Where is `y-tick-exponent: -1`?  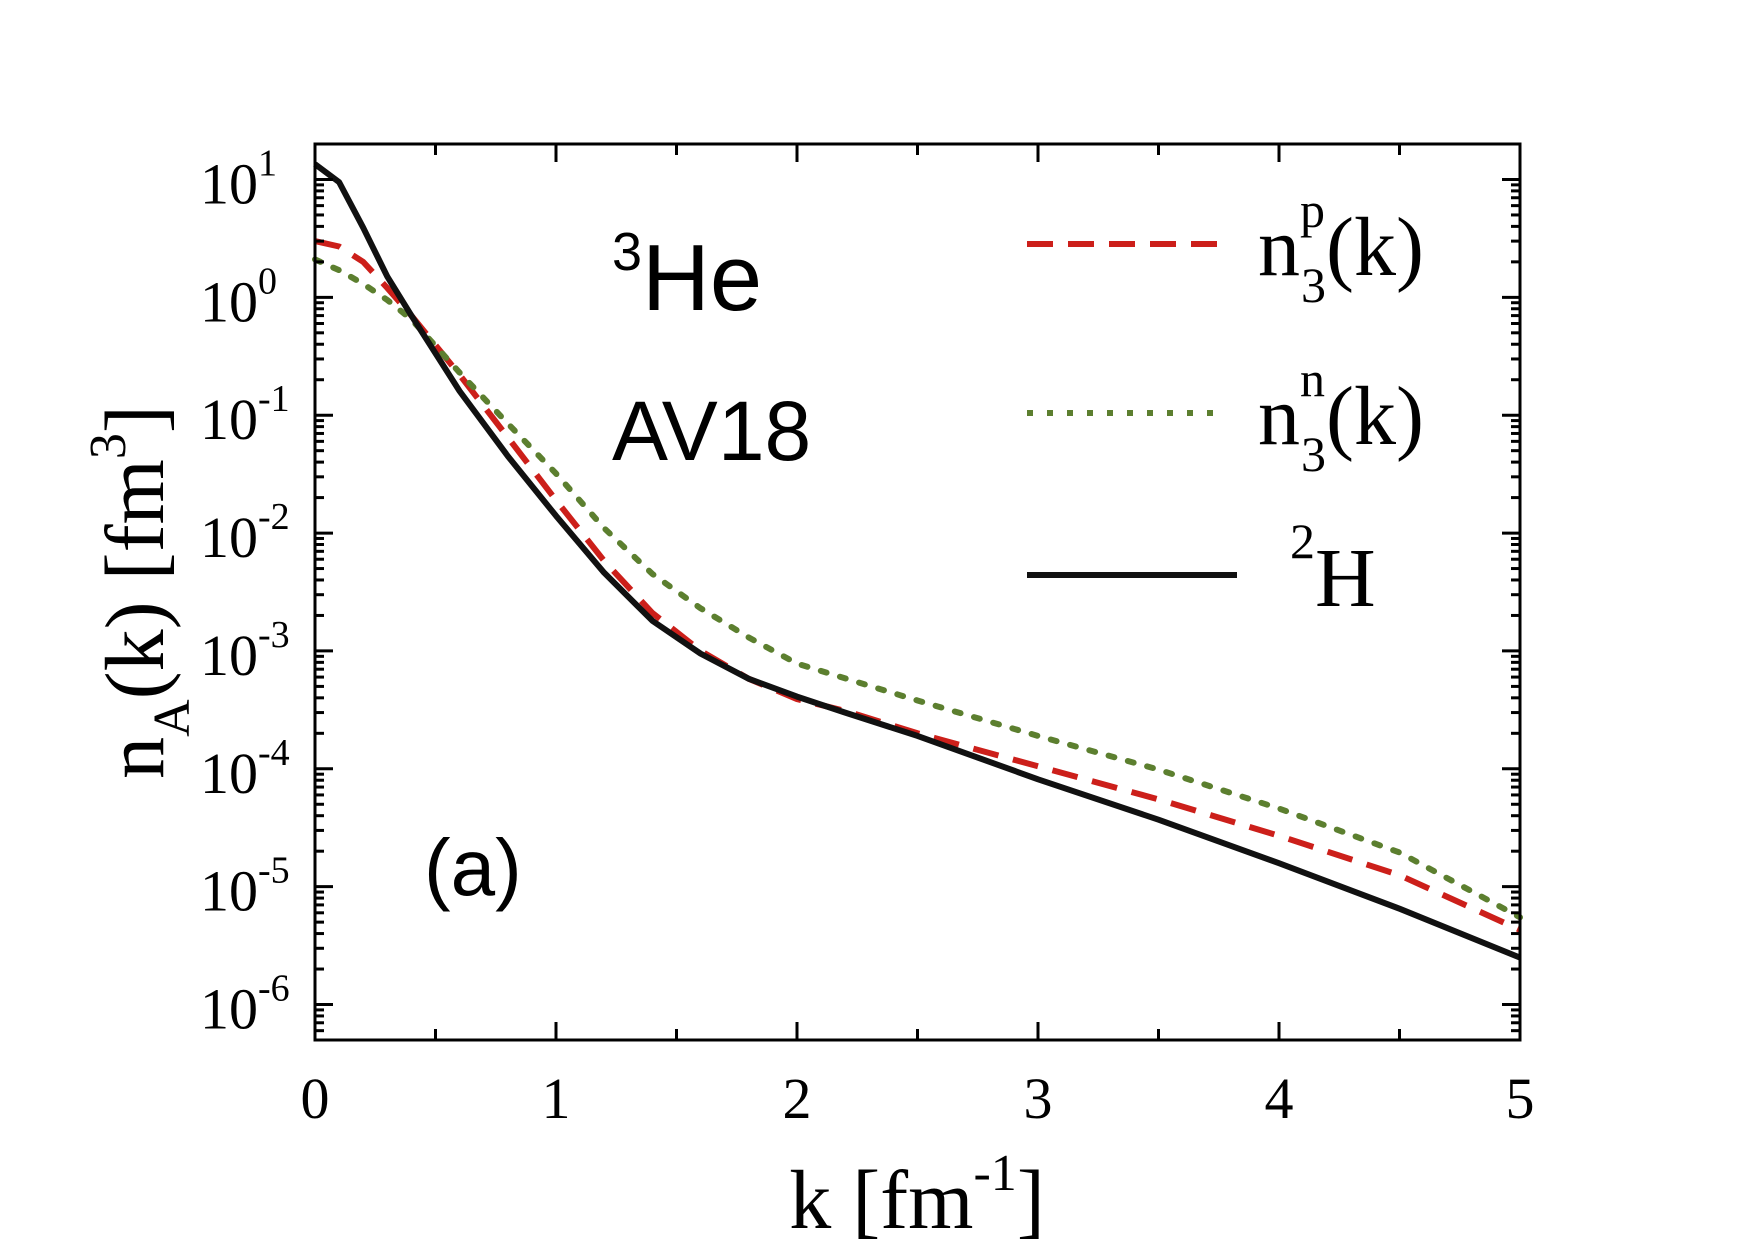 y-tick-exponent: -1 is located at coordinates (274, 399).